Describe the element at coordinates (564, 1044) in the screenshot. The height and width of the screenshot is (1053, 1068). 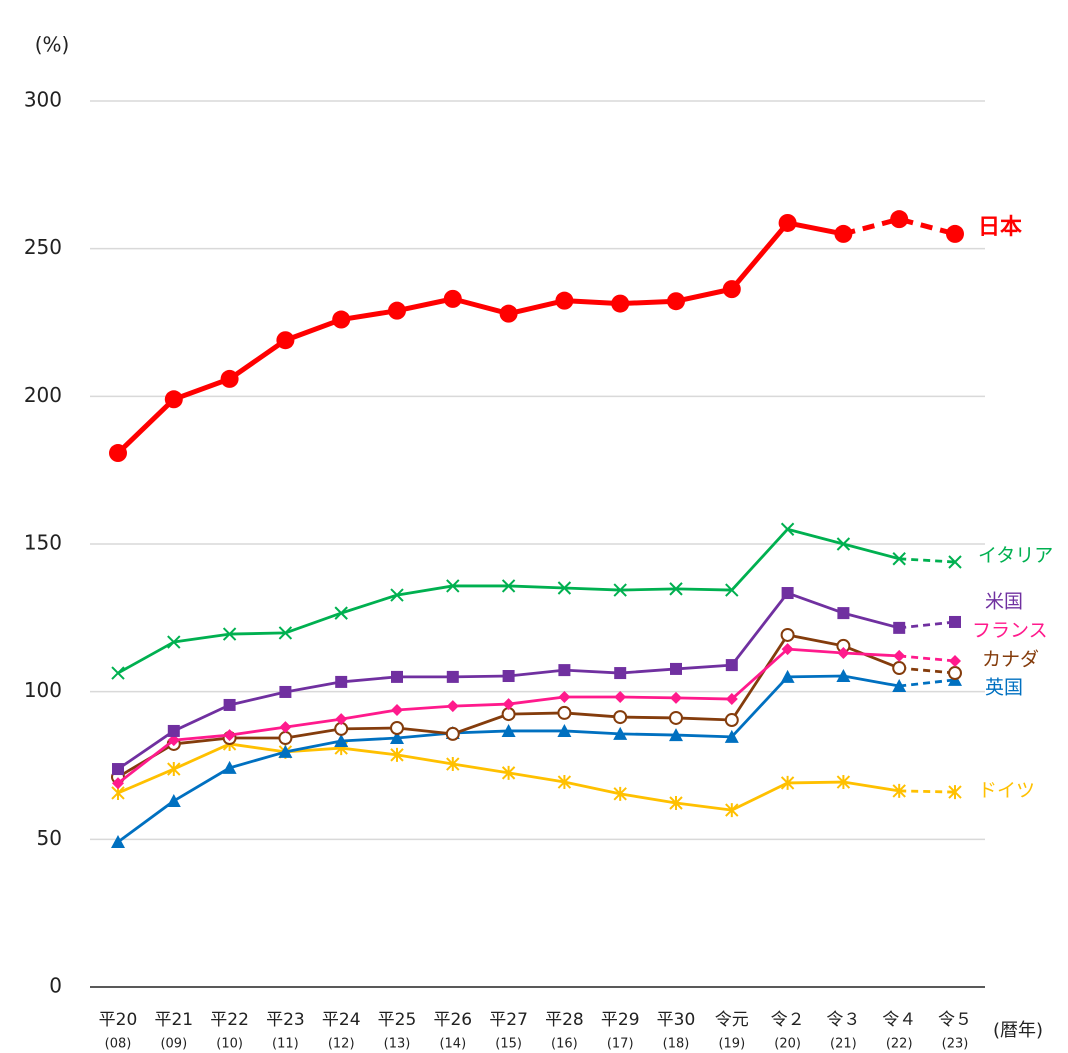
I see `x-tick-sublabel: (16)` at that location.